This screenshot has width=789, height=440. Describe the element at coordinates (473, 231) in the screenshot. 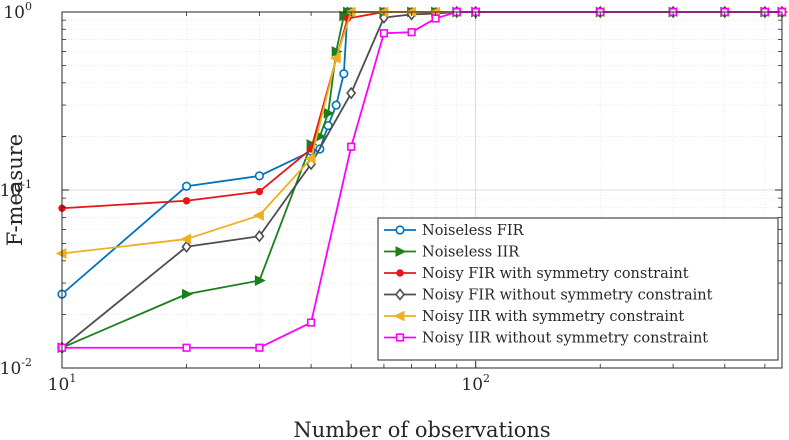

I see `legend-label: Noiseless FIR` at that location.